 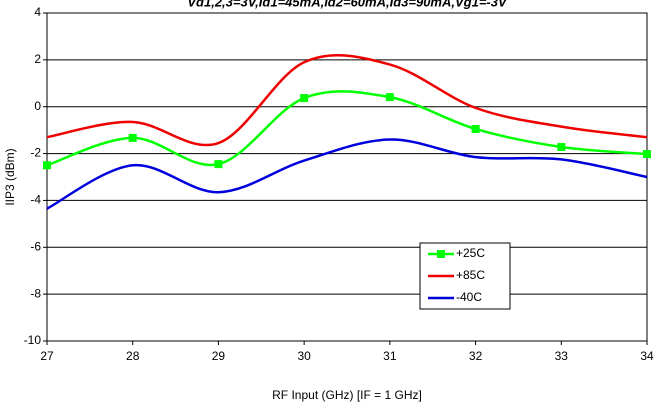 What do you see at coordinates (37, 59) in the screenshot?
I see `y-tick-label: 2` at bounding box center [37, 59].